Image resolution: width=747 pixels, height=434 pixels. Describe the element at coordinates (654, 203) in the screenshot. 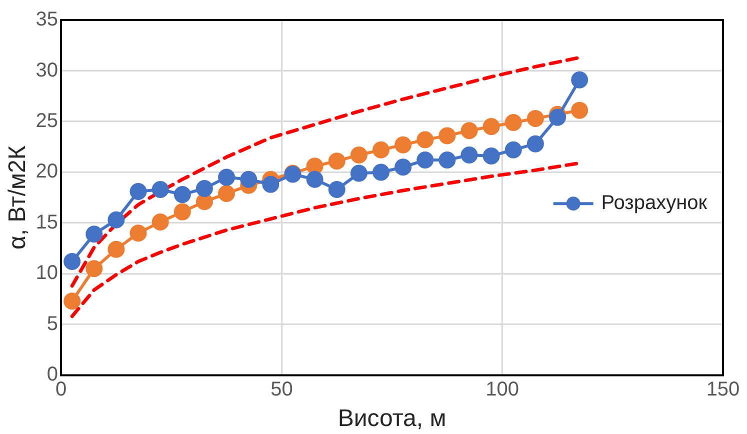

I see `legend-label: Розрахунок` at that location.